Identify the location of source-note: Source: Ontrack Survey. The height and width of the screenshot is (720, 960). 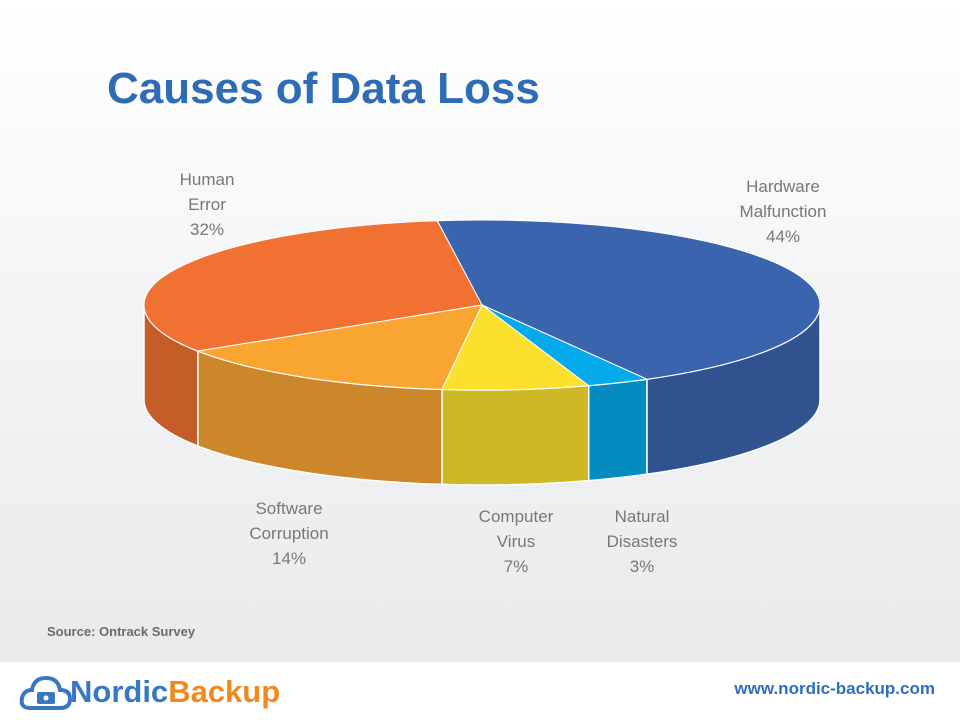
(121, 631).